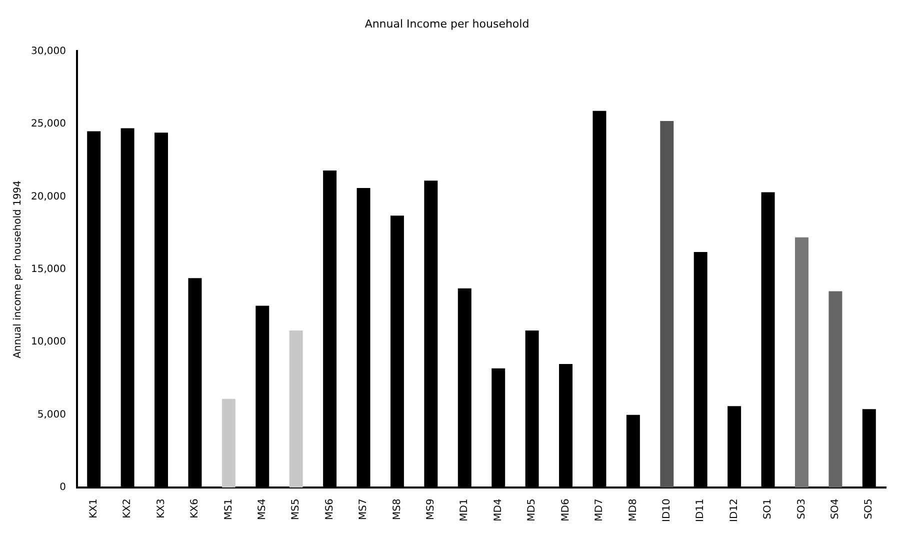 This screenshot has height=533, width=904. What do you see at coordinates (228, 509) in the screenshot?
I see `x-tick-label: MS1` at bounding box center [228, 509].